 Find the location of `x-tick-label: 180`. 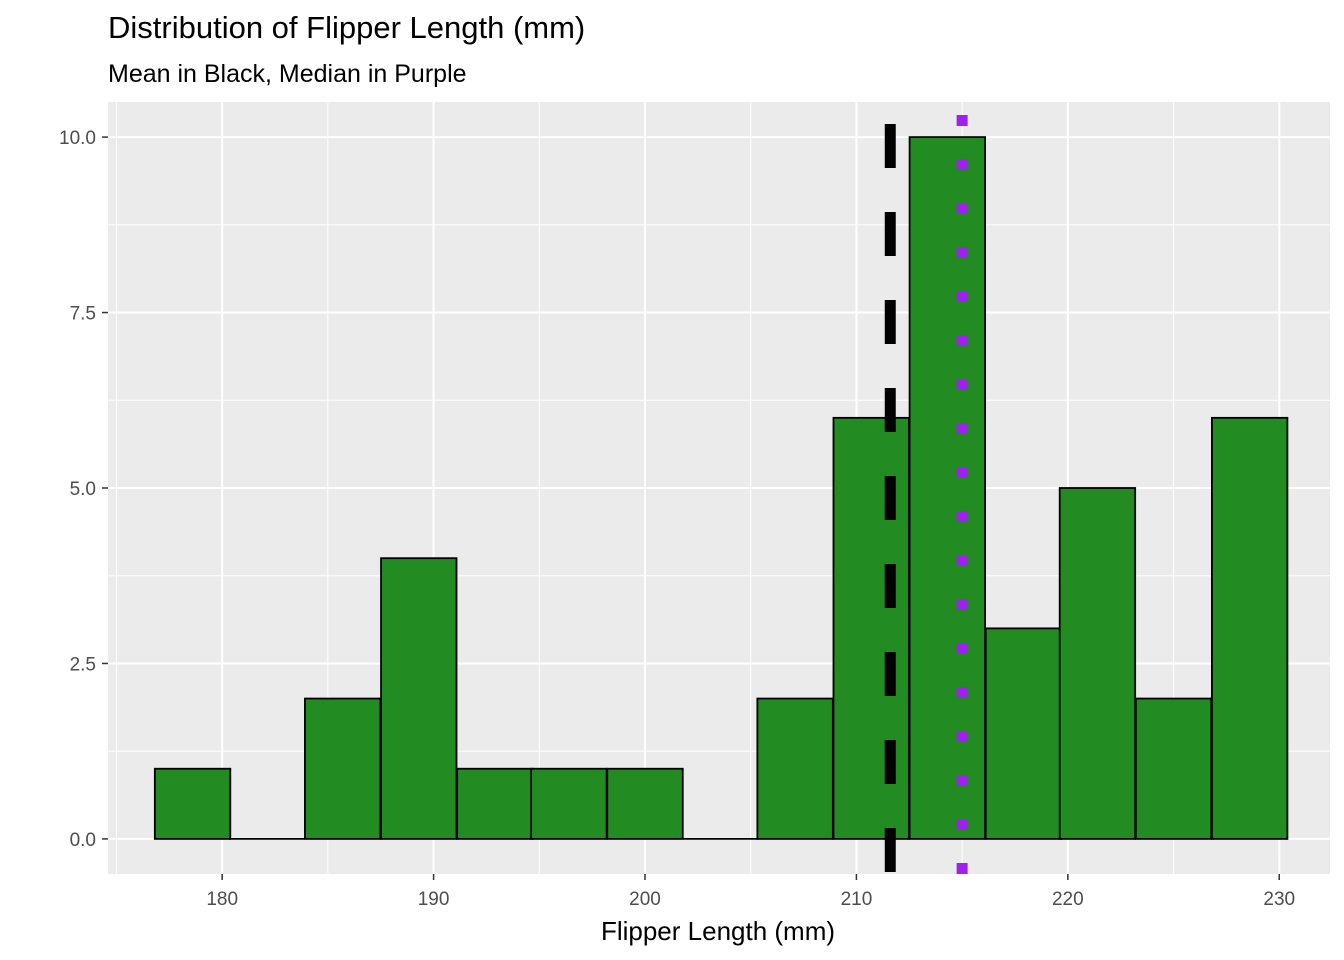

x-tick-label: 180 is located at coordinates (222, 899).